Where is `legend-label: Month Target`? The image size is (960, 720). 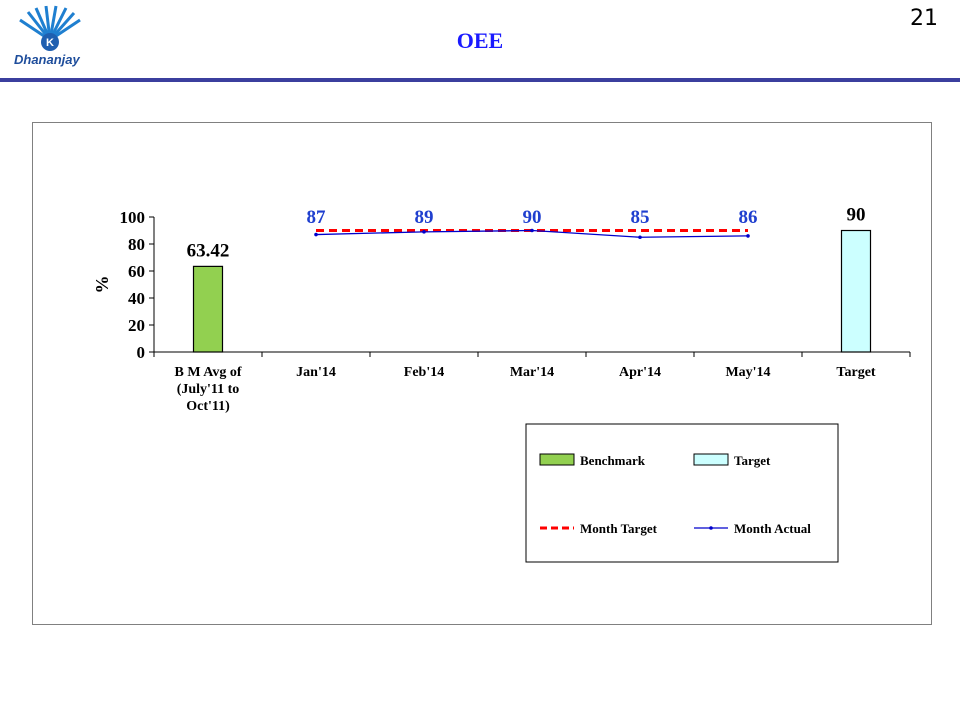 legend-label: Month Target is located at coordinates (619, 528).